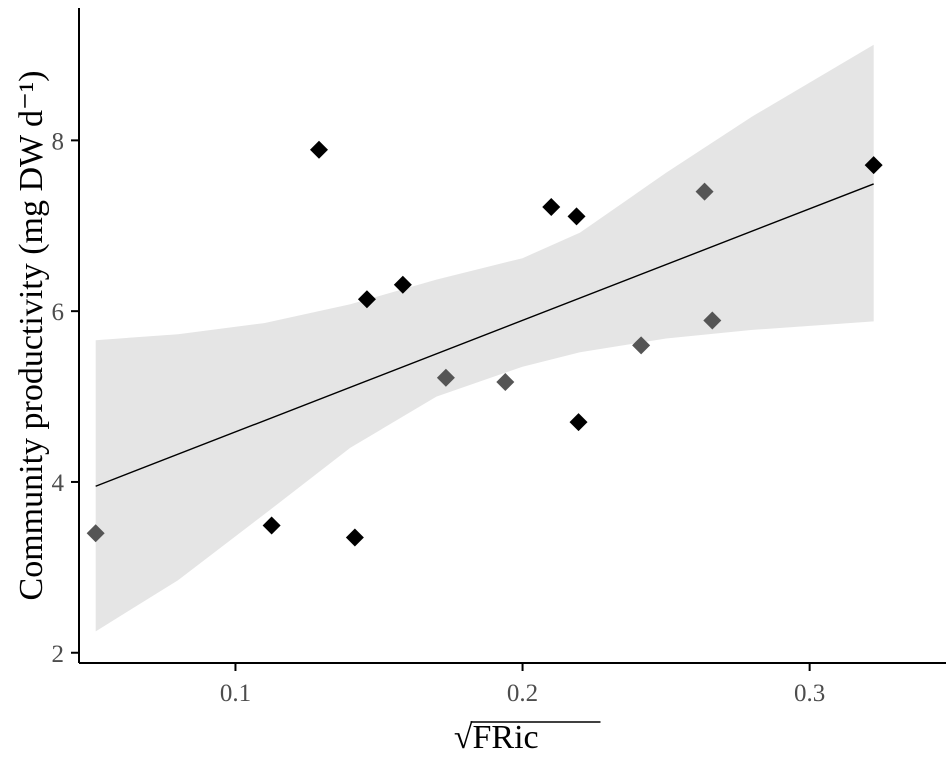 This screenshot has height=759, width=950. Describe the element at coordinates (235, 693) in the screenshot. I see `x-tick-label: 0.1` at that location.